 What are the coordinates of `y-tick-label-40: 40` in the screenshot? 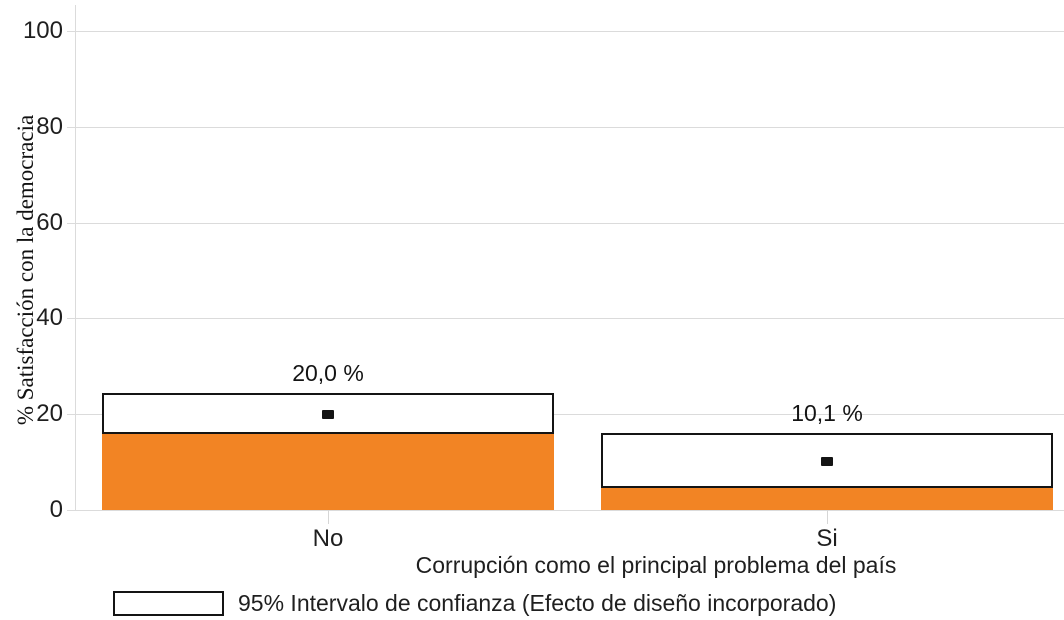 It's located at (49, 318).